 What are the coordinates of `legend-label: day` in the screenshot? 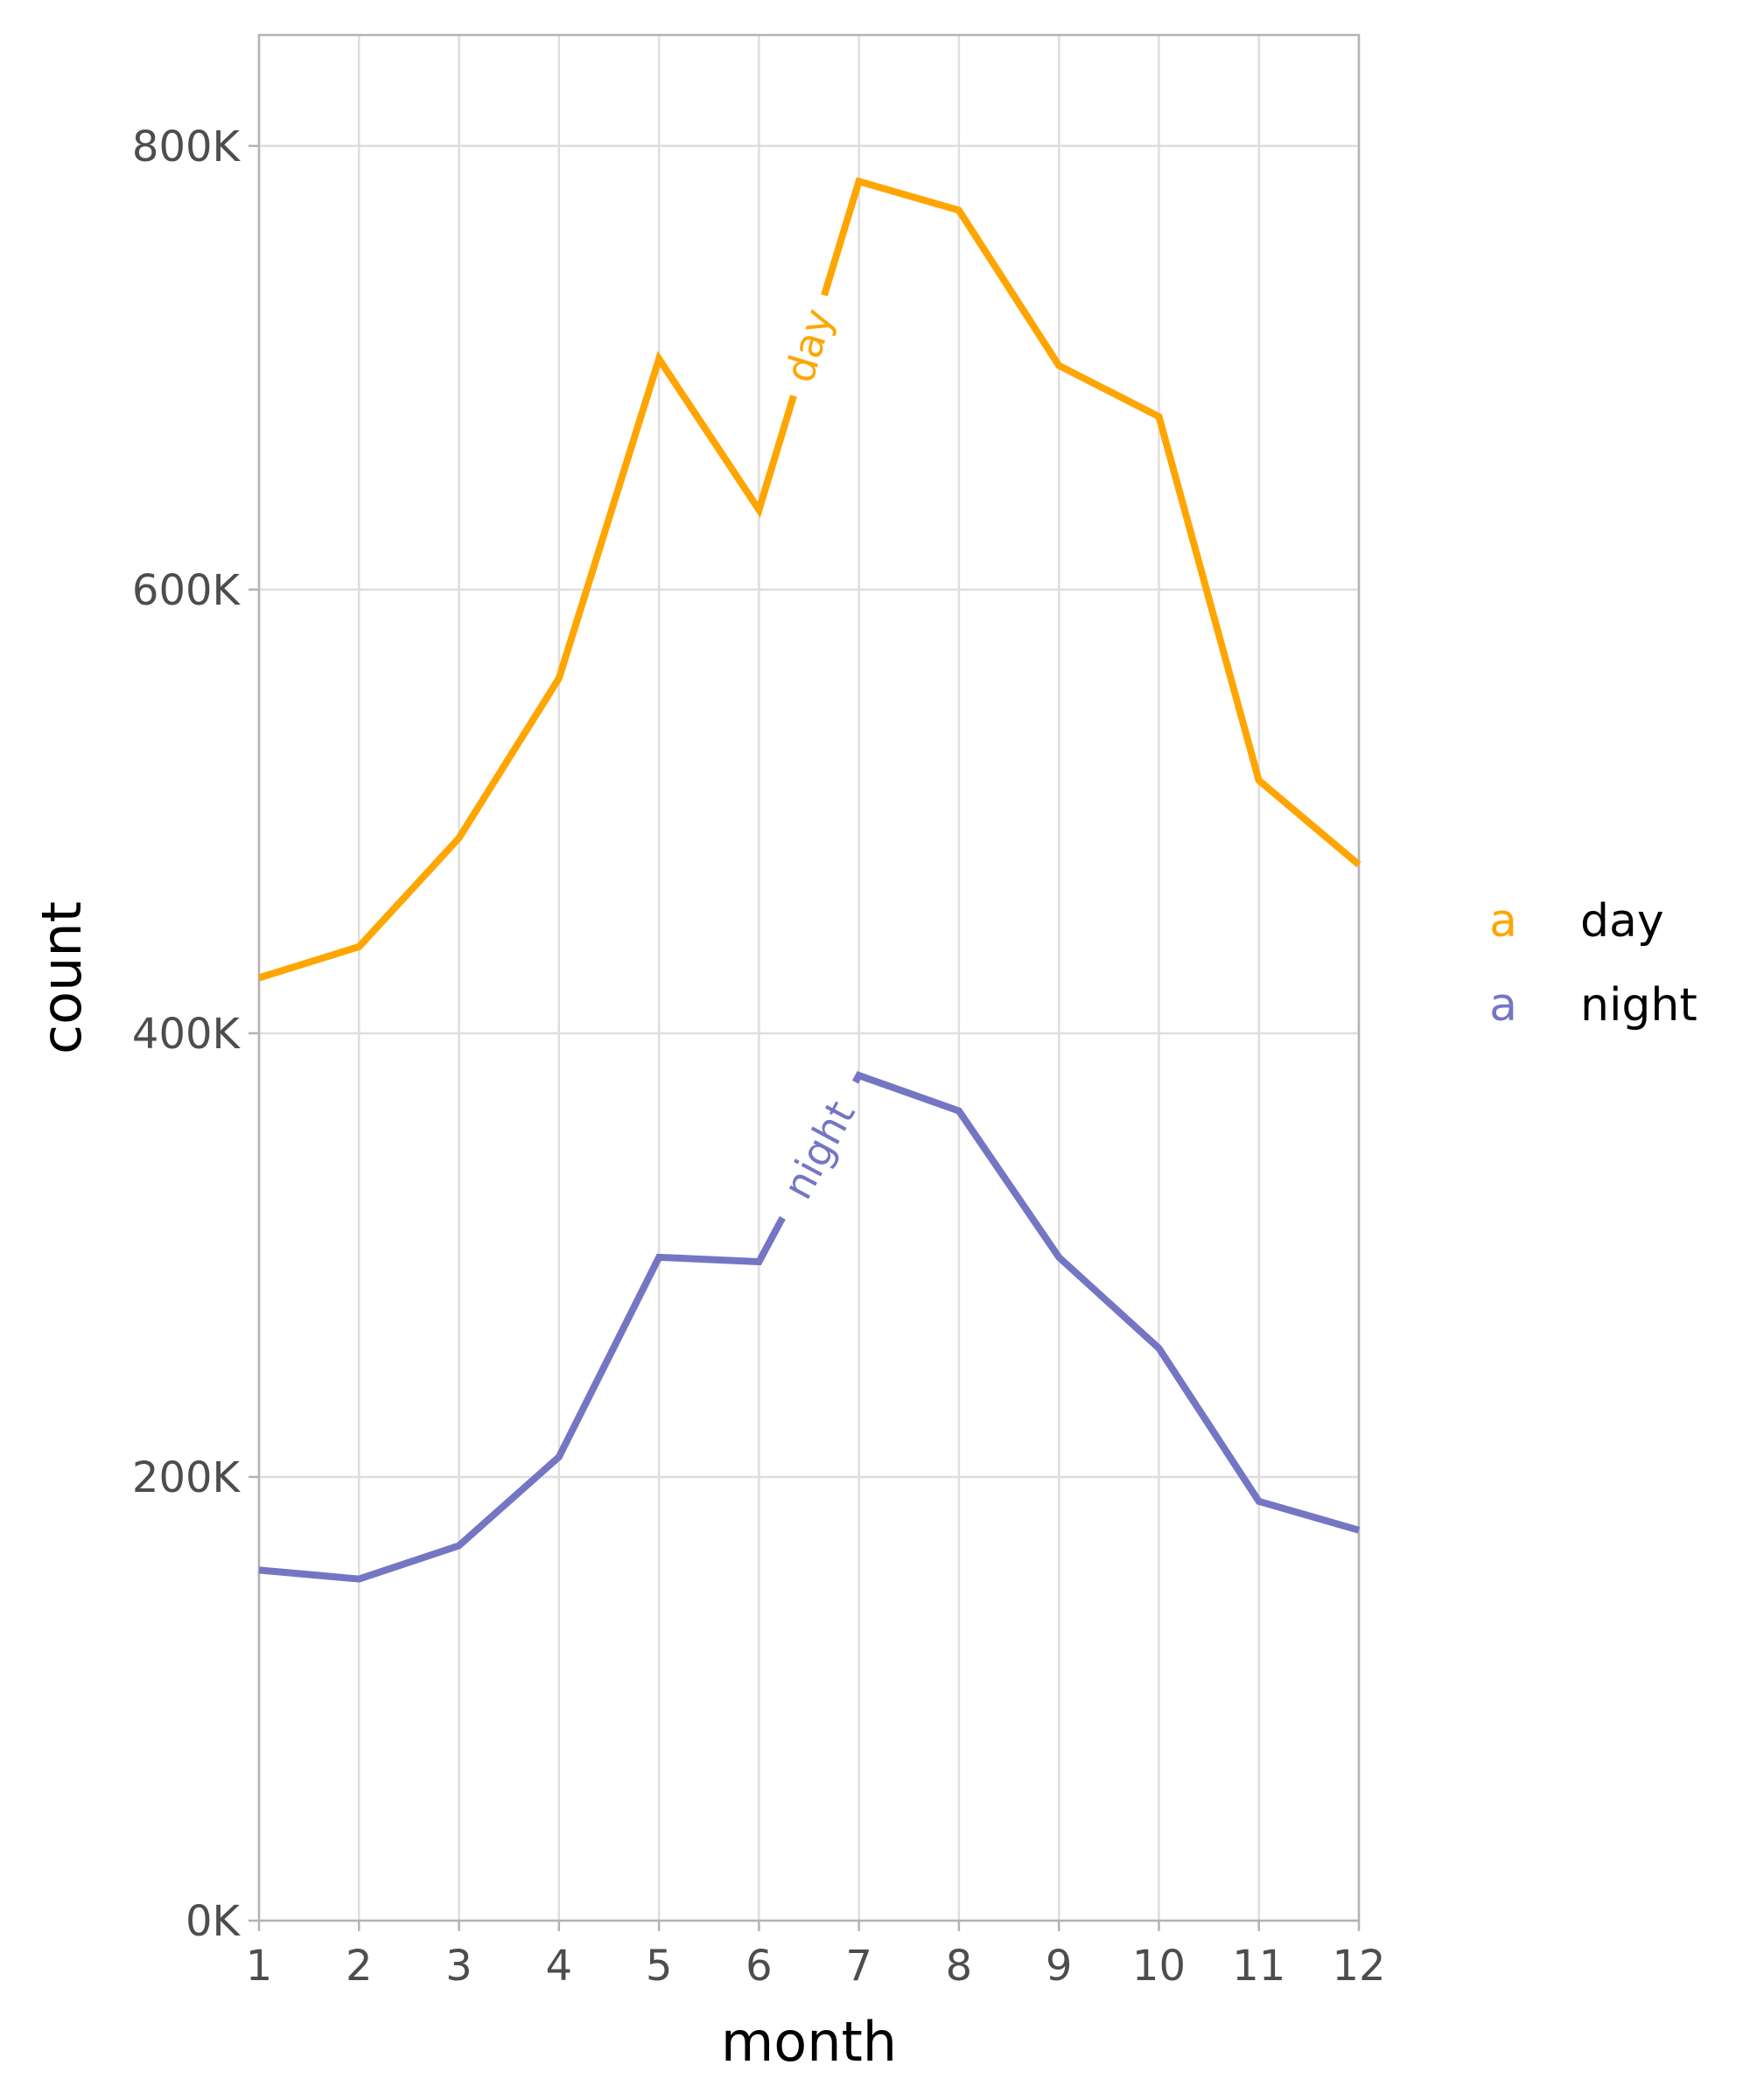 It's located at (1622, 921).